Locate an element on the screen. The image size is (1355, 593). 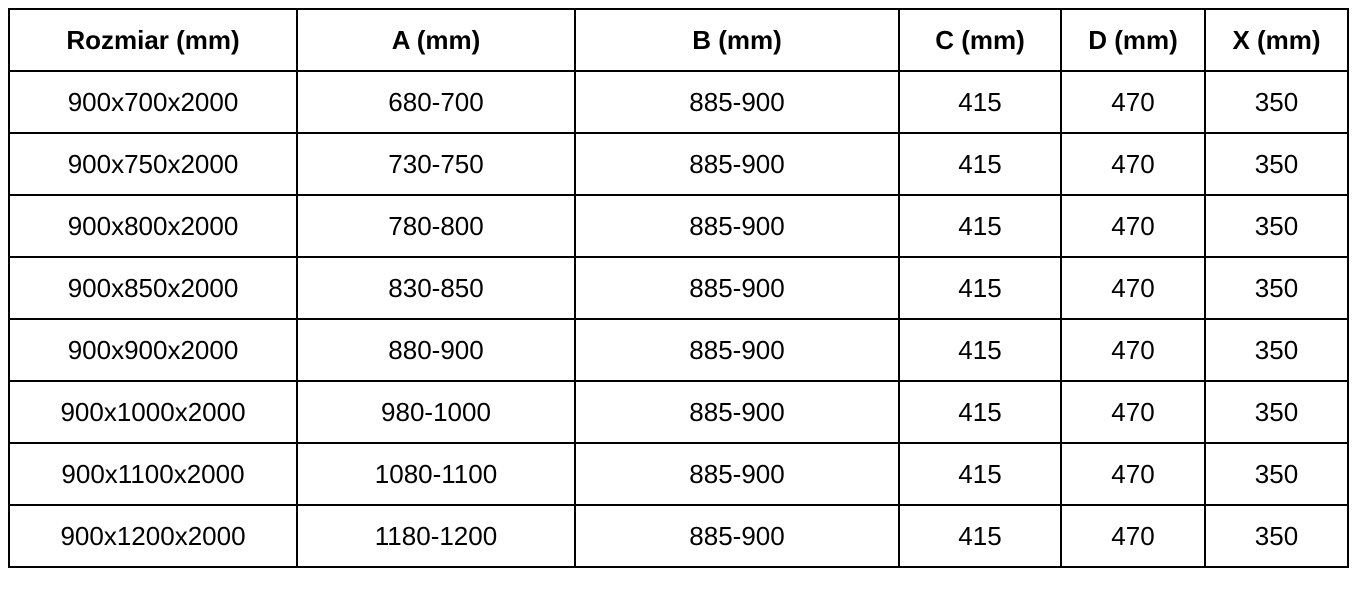
cell-size: 900x750x2000 is located at coordinates (153, 164).